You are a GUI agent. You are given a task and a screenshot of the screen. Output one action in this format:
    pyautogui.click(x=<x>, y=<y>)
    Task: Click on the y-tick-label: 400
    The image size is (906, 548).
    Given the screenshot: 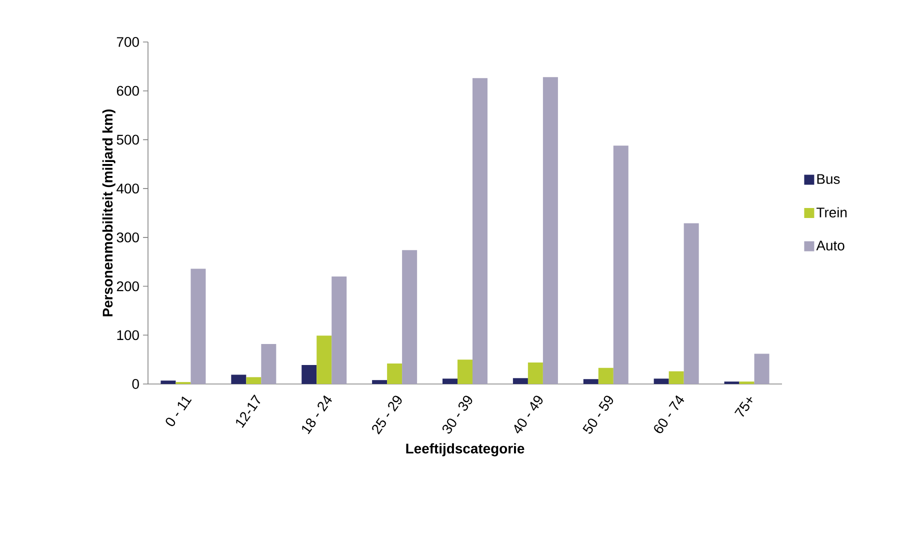 What is the action you would take?
    pyautogui.click(x=127, y=189)
    